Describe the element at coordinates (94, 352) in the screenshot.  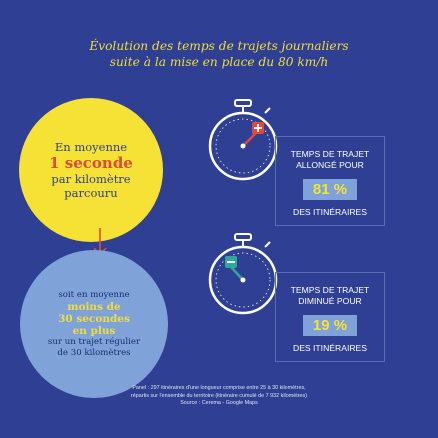
I see `blue-circle-line-6: de 30 kilomètres` at that location.